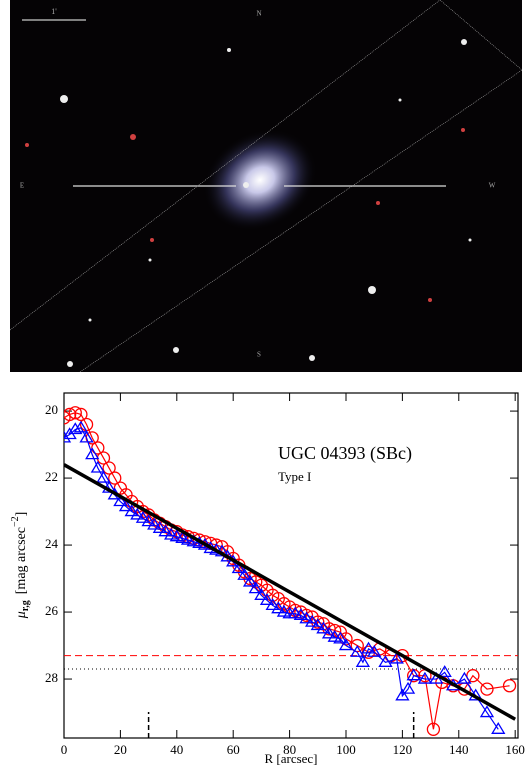 This screenshot has width=528, height=776. What do you see at coordinates (289, 749) in the screenshot?
I see `x-tick-label: 80` at bounding box center [289, 749].